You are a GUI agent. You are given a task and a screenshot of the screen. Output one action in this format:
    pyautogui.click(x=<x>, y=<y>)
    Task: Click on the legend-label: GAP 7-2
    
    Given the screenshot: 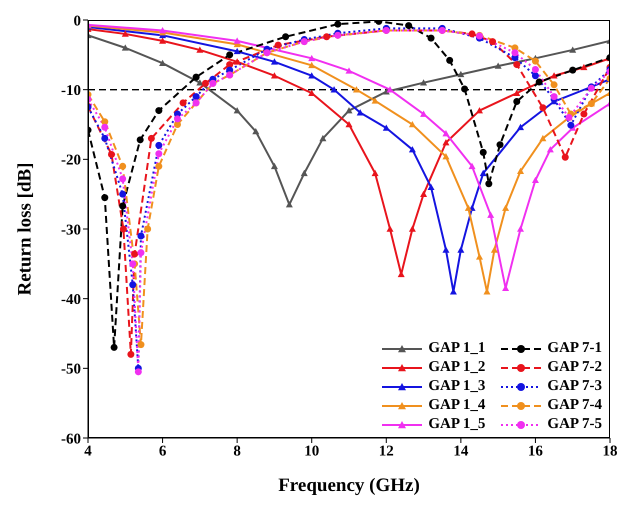 What is the action you would take?
    pyautogui.click(x=574, y=367)
    